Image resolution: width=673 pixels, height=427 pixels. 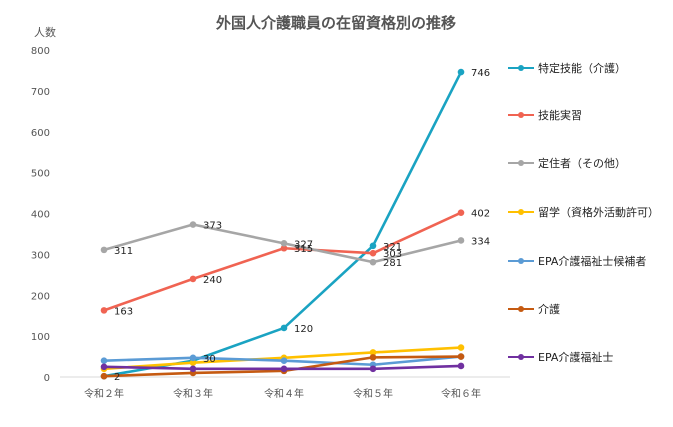 What do you see at coordinates (576, 357) in the screenshot?
I see `legend-label: EPA介護福祉士` at bounding box center [576, 357].